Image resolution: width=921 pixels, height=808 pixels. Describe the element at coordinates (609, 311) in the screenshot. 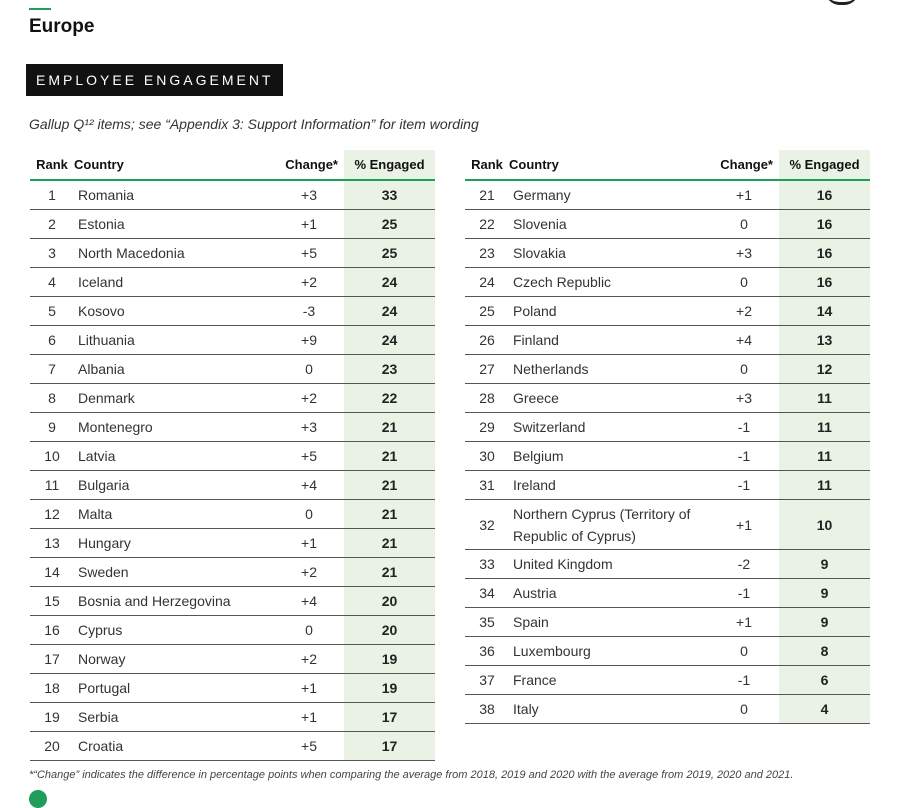

I see `country-cell: Poland` at that location.